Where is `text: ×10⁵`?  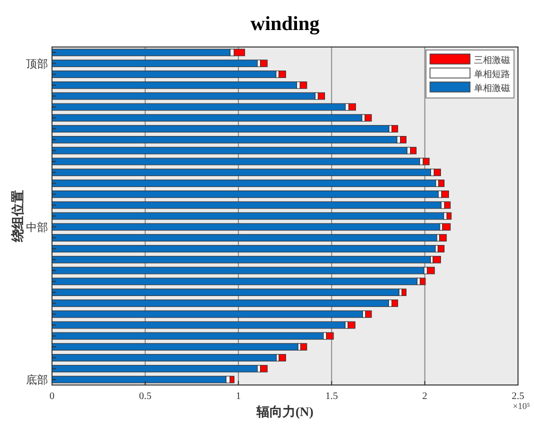 text: ×10⁵ is located at coordinates (521, 406).